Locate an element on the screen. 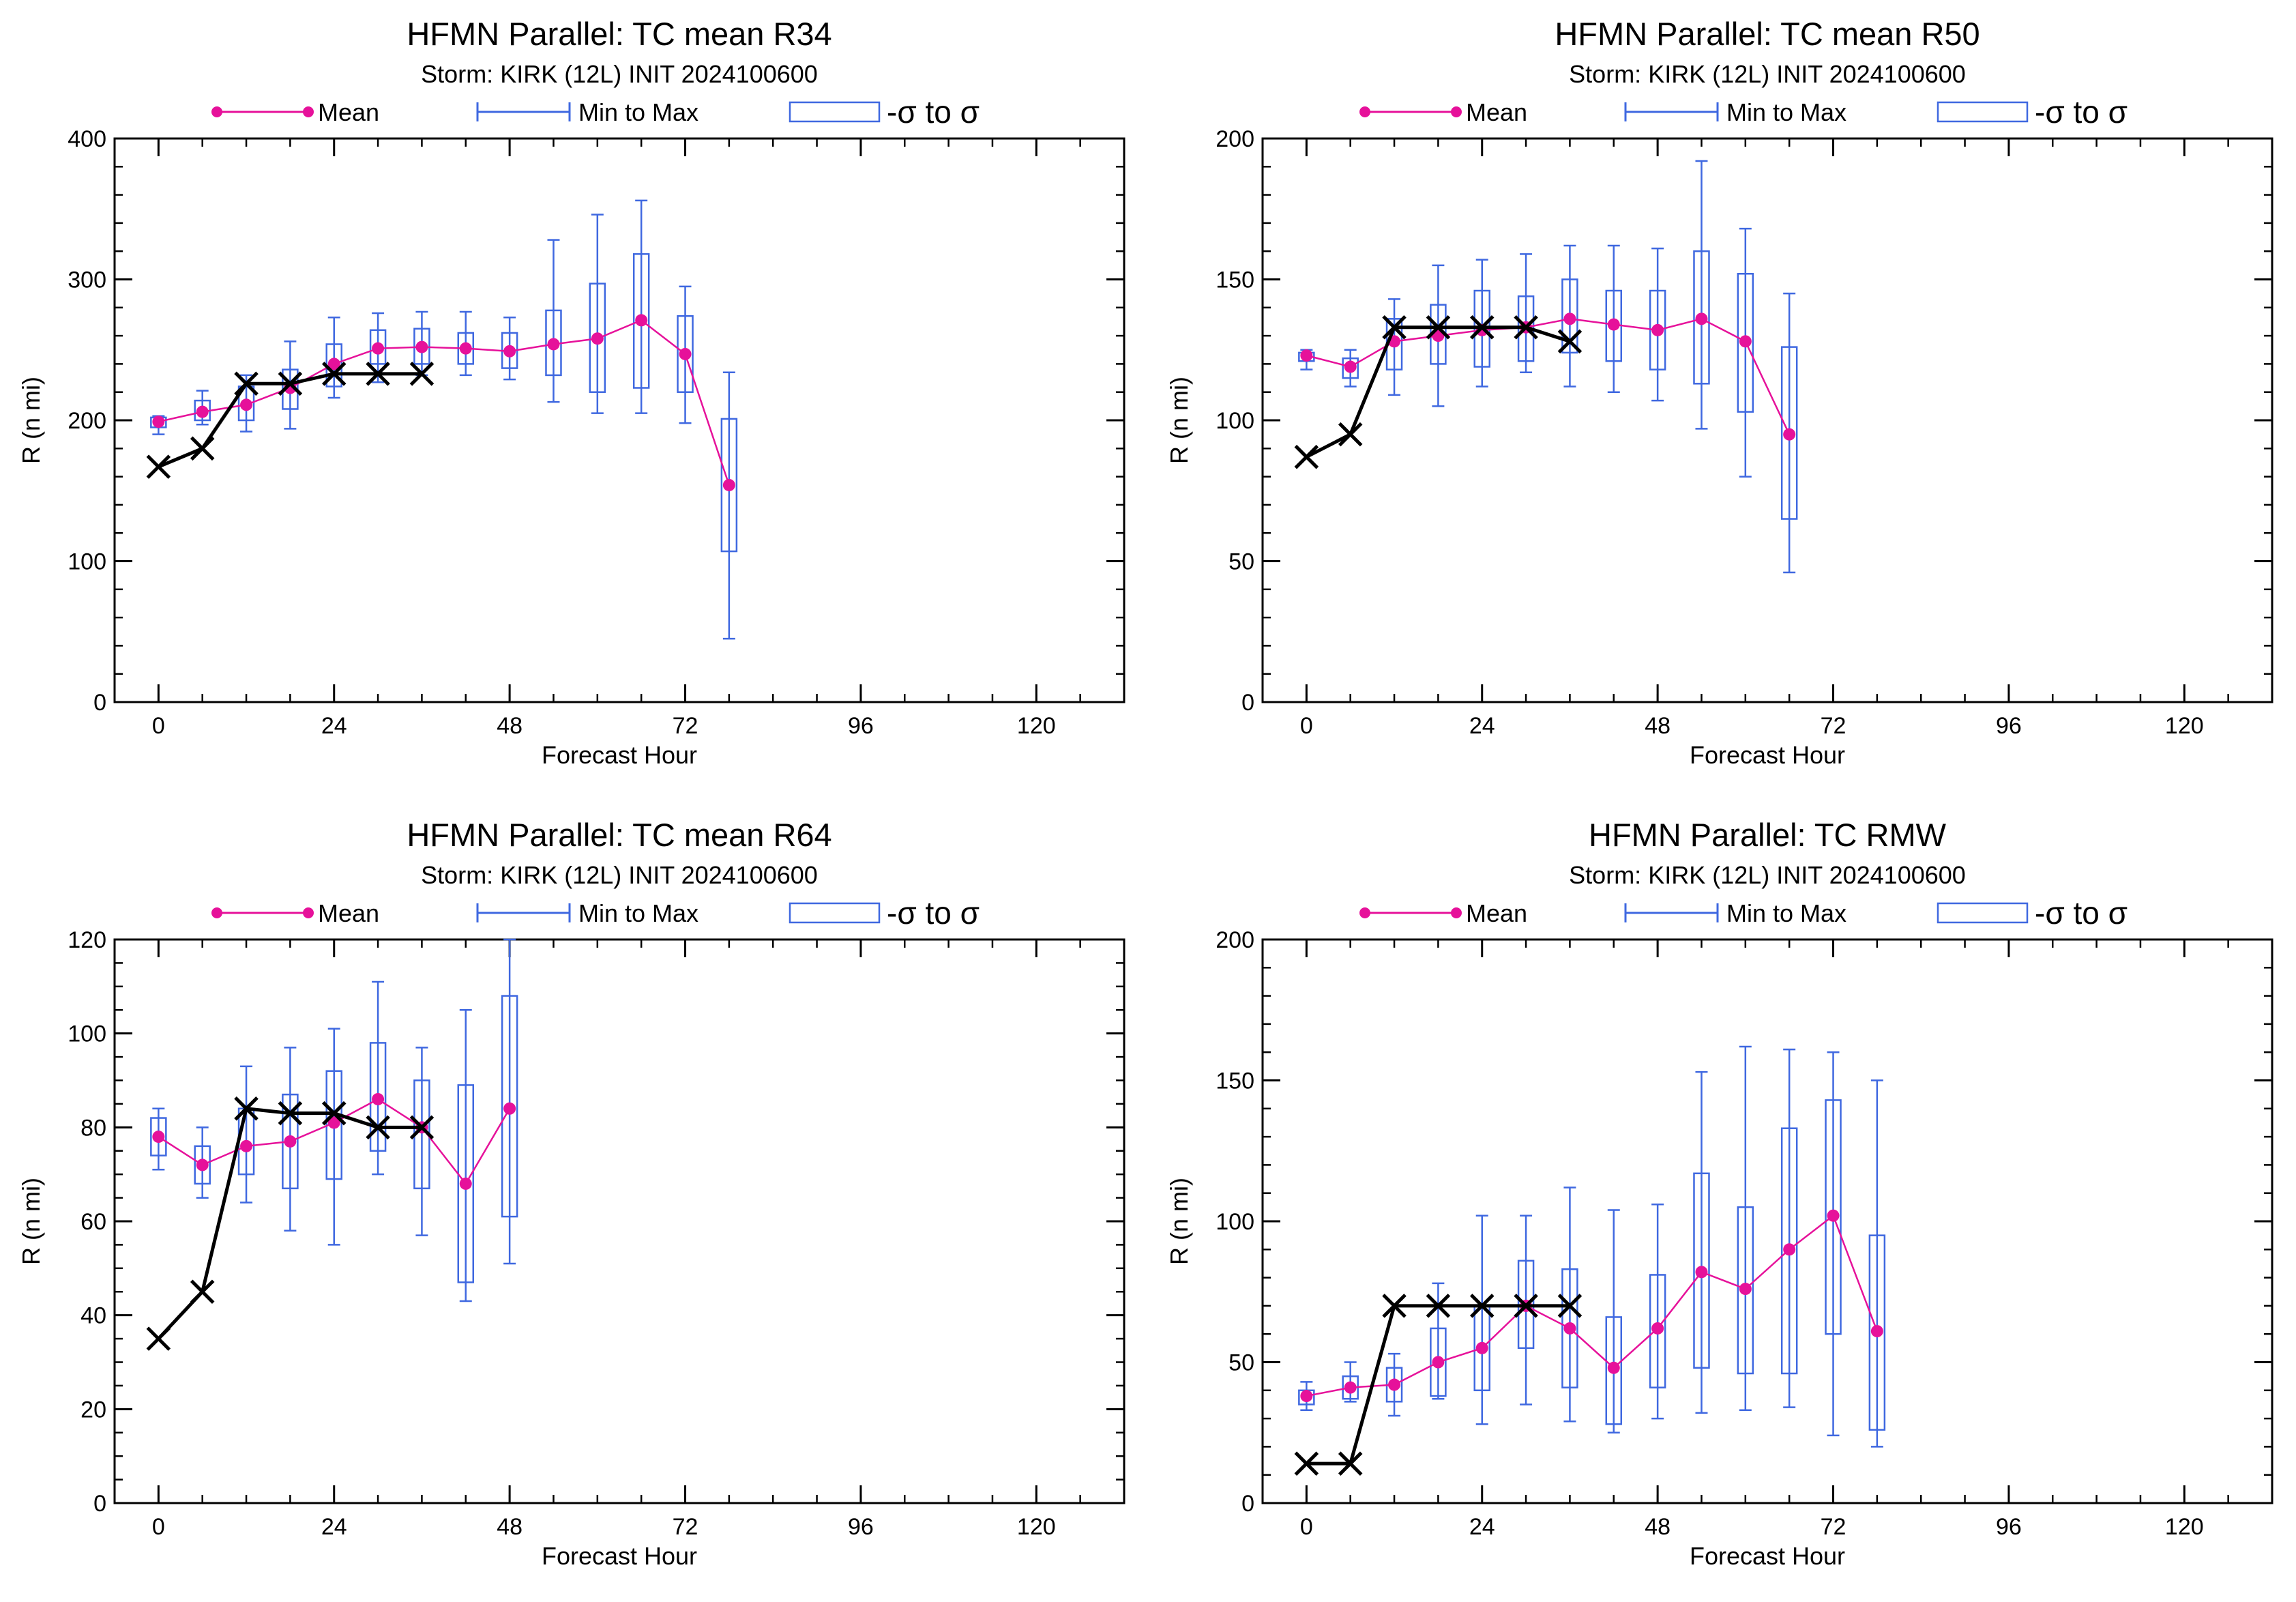  y-tick-label: 20 is located at coordinates (93, 1410).